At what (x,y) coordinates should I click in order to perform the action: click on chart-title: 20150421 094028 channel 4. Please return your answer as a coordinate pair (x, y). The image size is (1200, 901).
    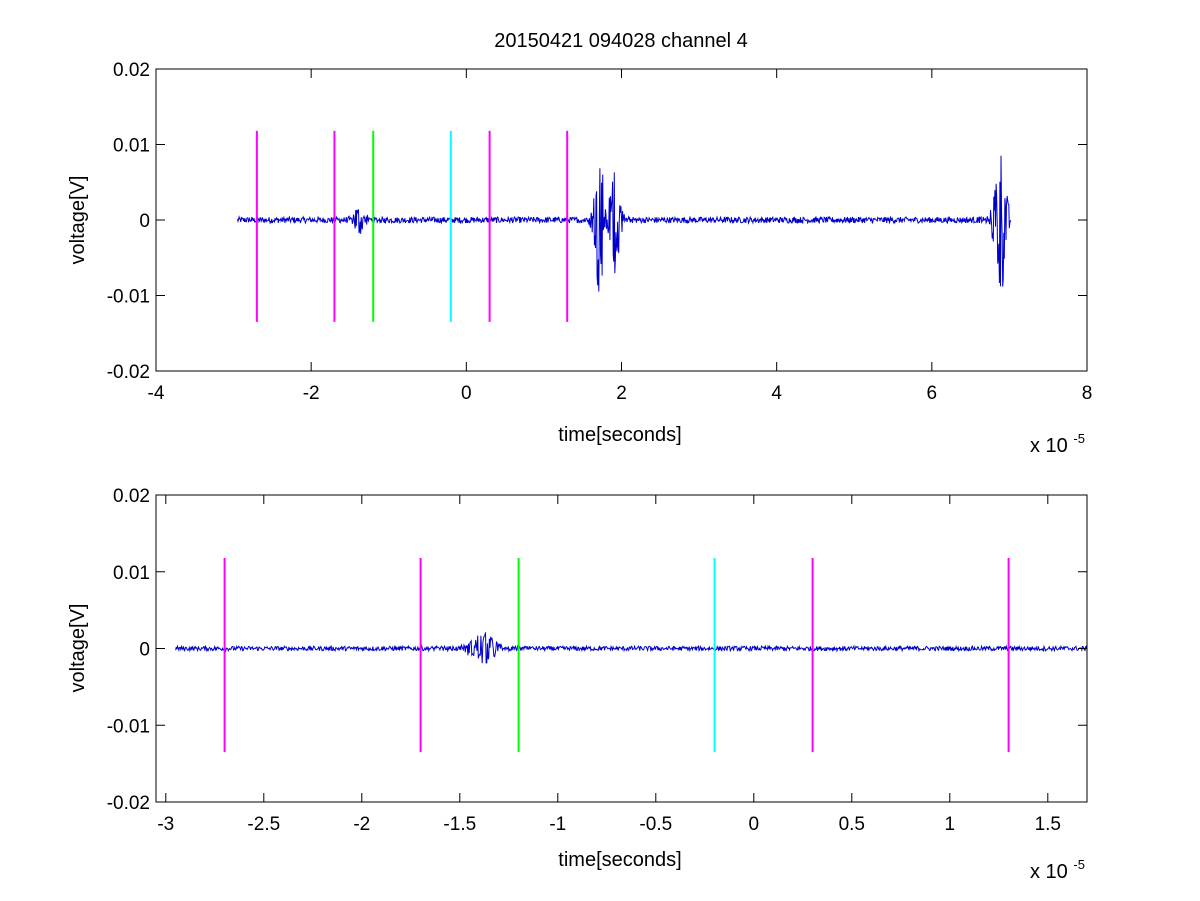
    Looking at the image, I should click on (621, 41).